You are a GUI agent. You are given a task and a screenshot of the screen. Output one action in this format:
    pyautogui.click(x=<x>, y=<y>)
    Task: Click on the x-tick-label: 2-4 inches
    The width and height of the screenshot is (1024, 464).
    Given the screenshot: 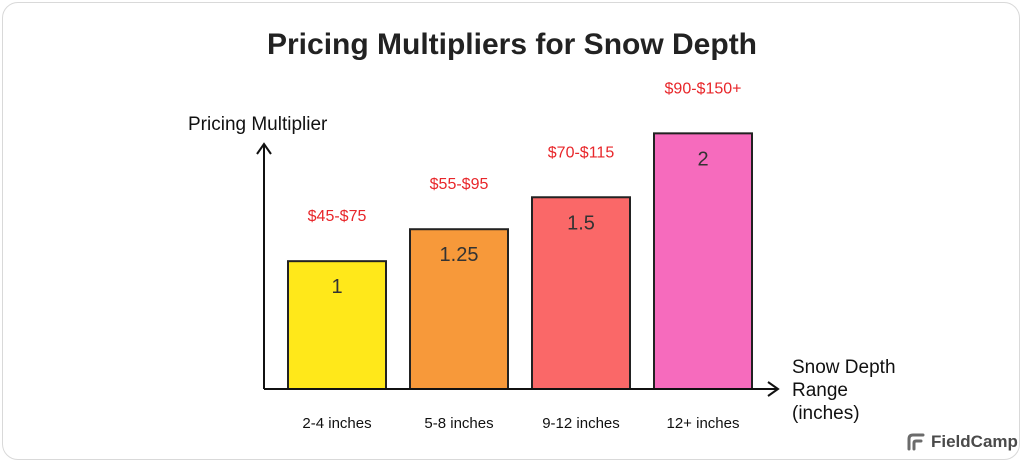 What is the action you would take?
    pyautogui.click(x=336, y=423)
    